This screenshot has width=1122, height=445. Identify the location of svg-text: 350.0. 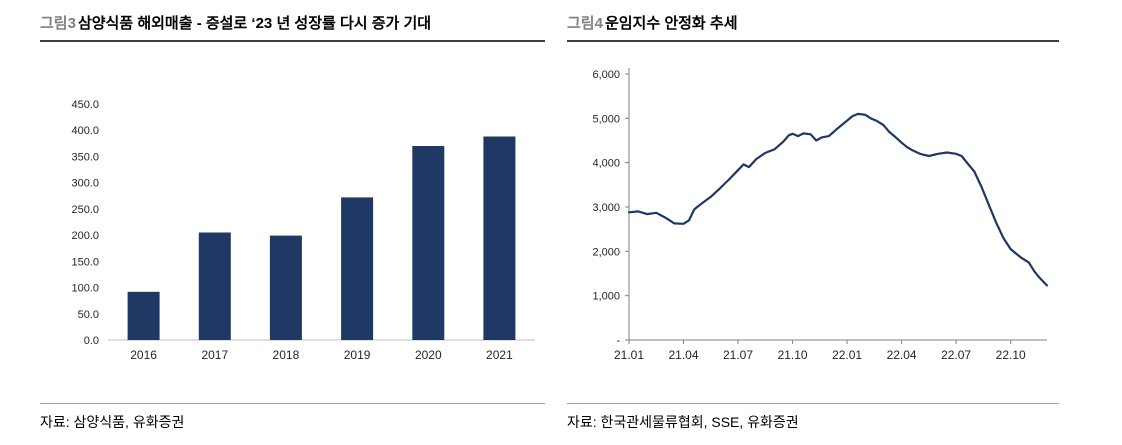
(85, 157).